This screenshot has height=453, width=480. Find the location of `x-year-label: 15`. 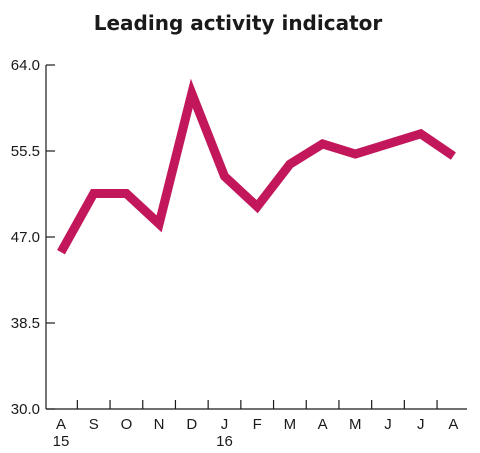

x-year-label: 15 is located at coordinates (61, 441).